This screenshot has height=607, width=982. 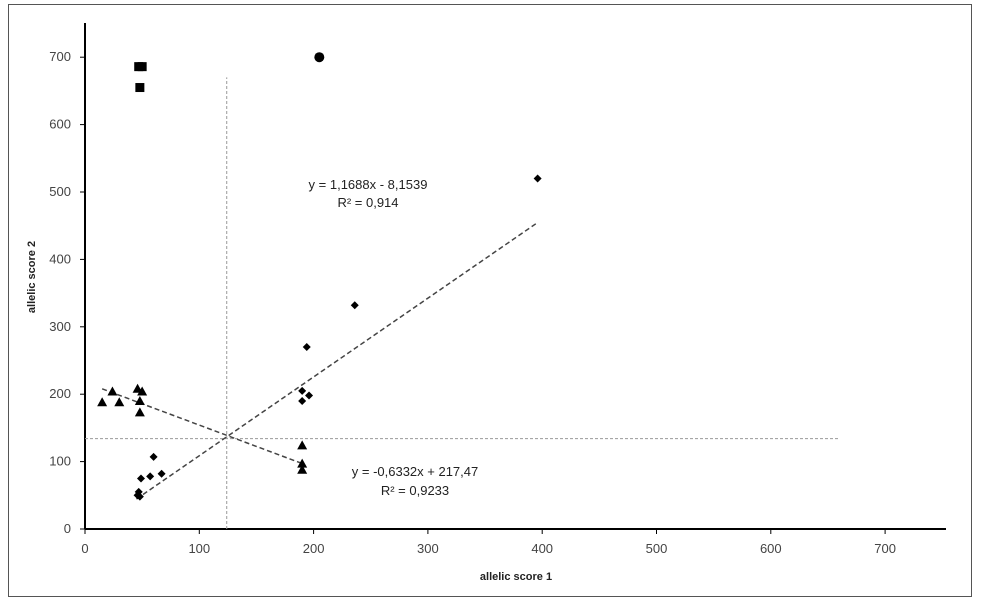 I want to click on x-tick-label: 0, so click(x=84, y=548).